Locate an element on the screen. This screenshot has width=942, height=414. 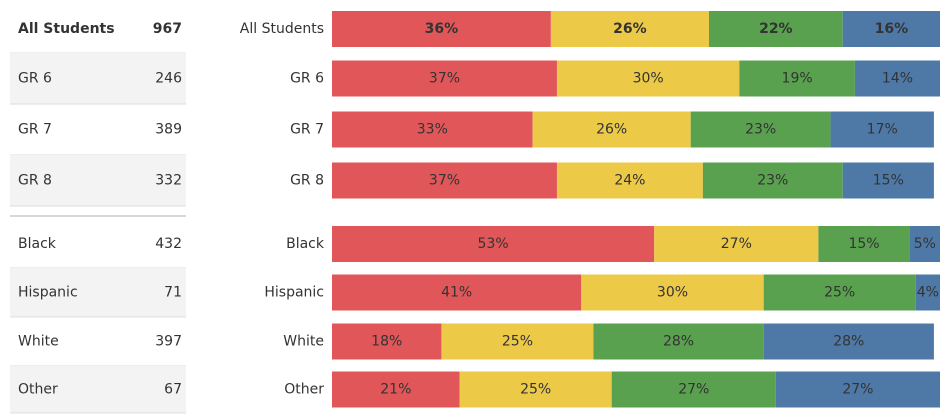
data-label: 16% is located at coordinates (892, 29).